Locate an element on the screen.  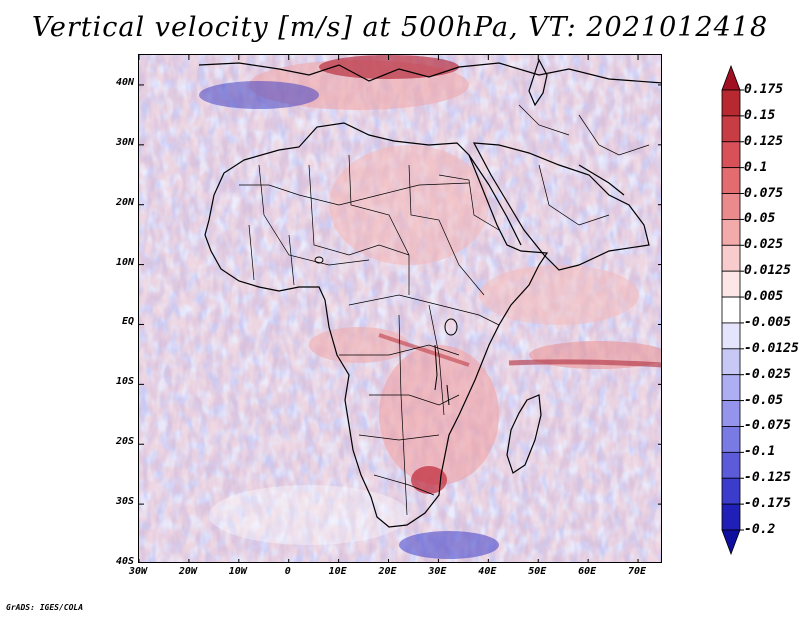
colorbar-label: 0.075 is located at coordinates (764, 193).